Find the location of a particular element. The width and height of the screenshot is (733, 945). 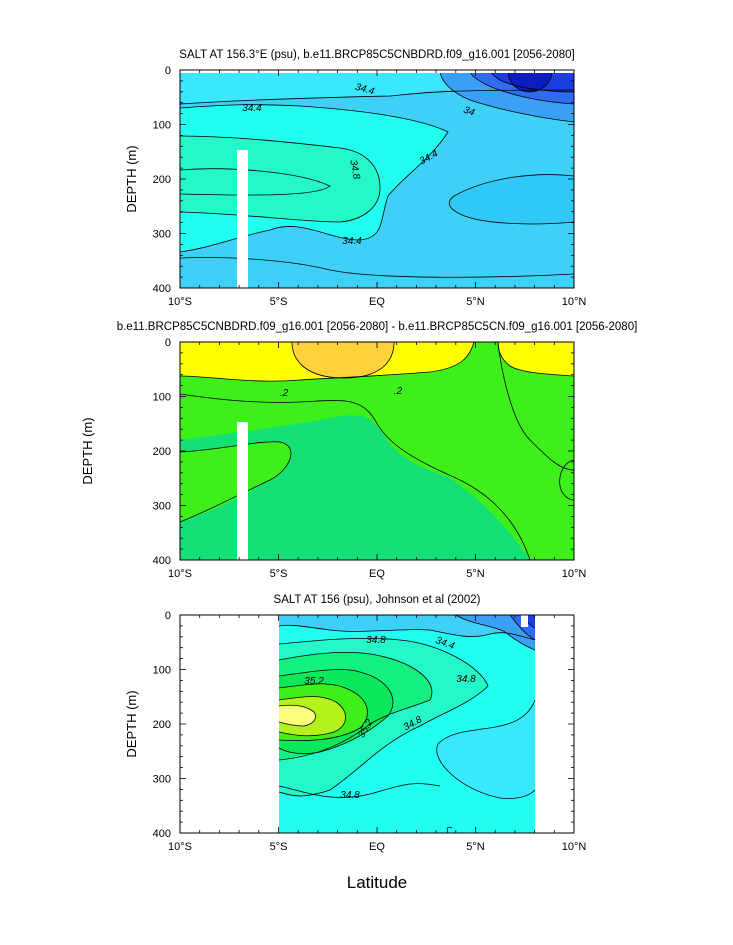

panel-1-fill-fresh-lens is located at coordinates (511, 199).